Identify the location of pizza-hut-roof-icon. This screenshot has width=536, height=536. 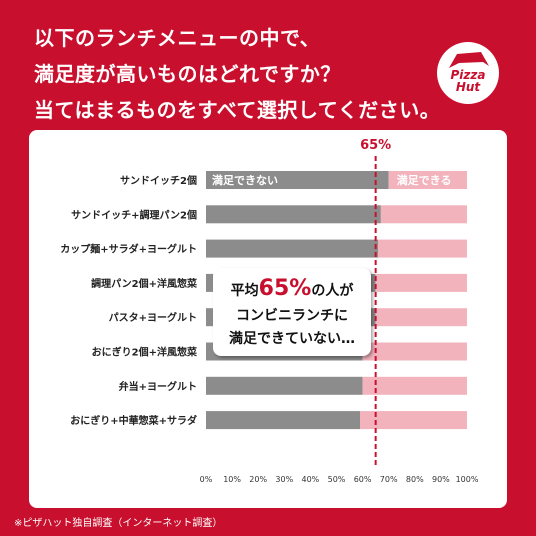
(469, 60).